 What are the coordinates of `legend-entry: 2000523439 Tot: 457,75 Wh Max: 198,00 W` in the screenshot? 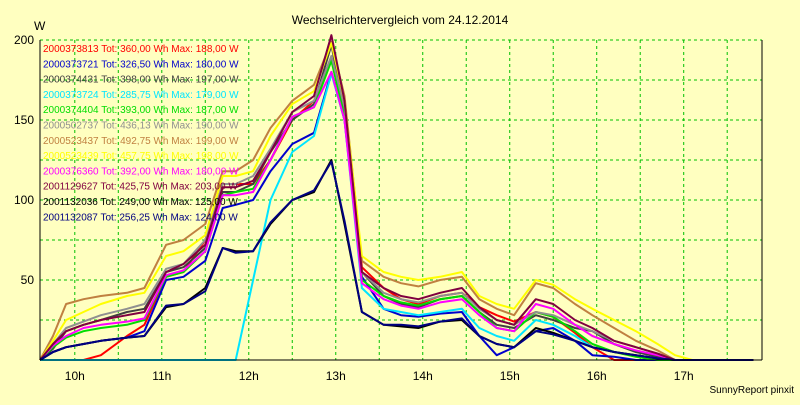 It's located at (141, 156).